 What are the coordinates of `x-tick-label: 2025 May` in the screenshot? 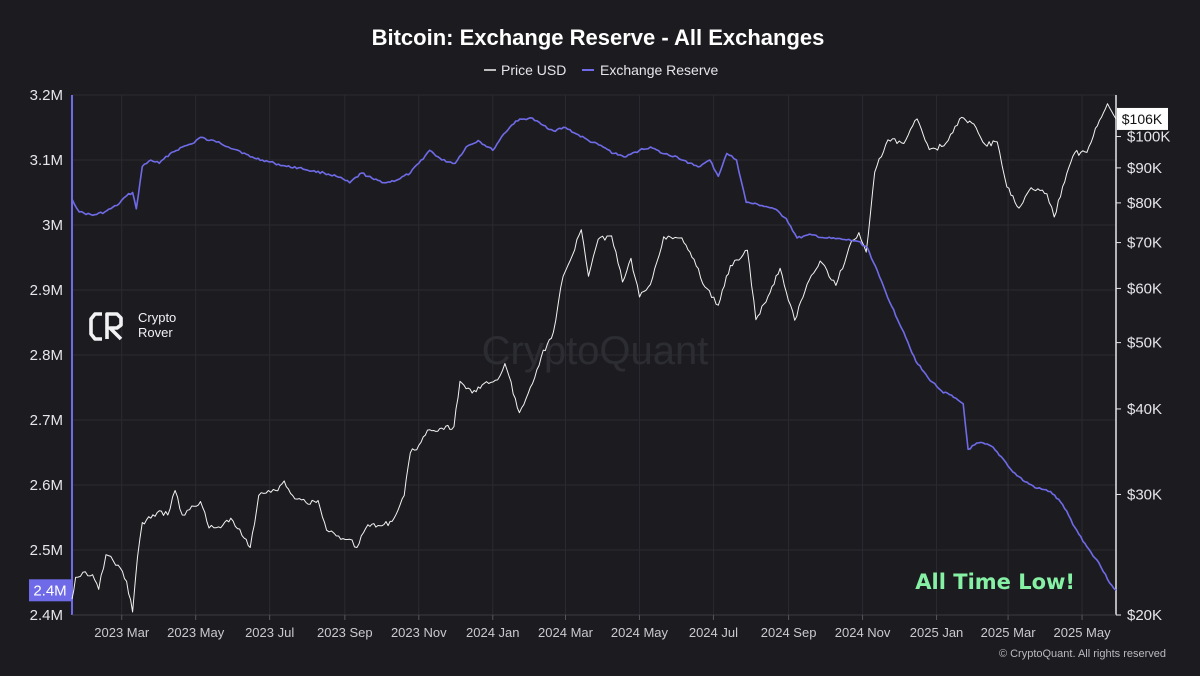 It's located at (1083, 632).